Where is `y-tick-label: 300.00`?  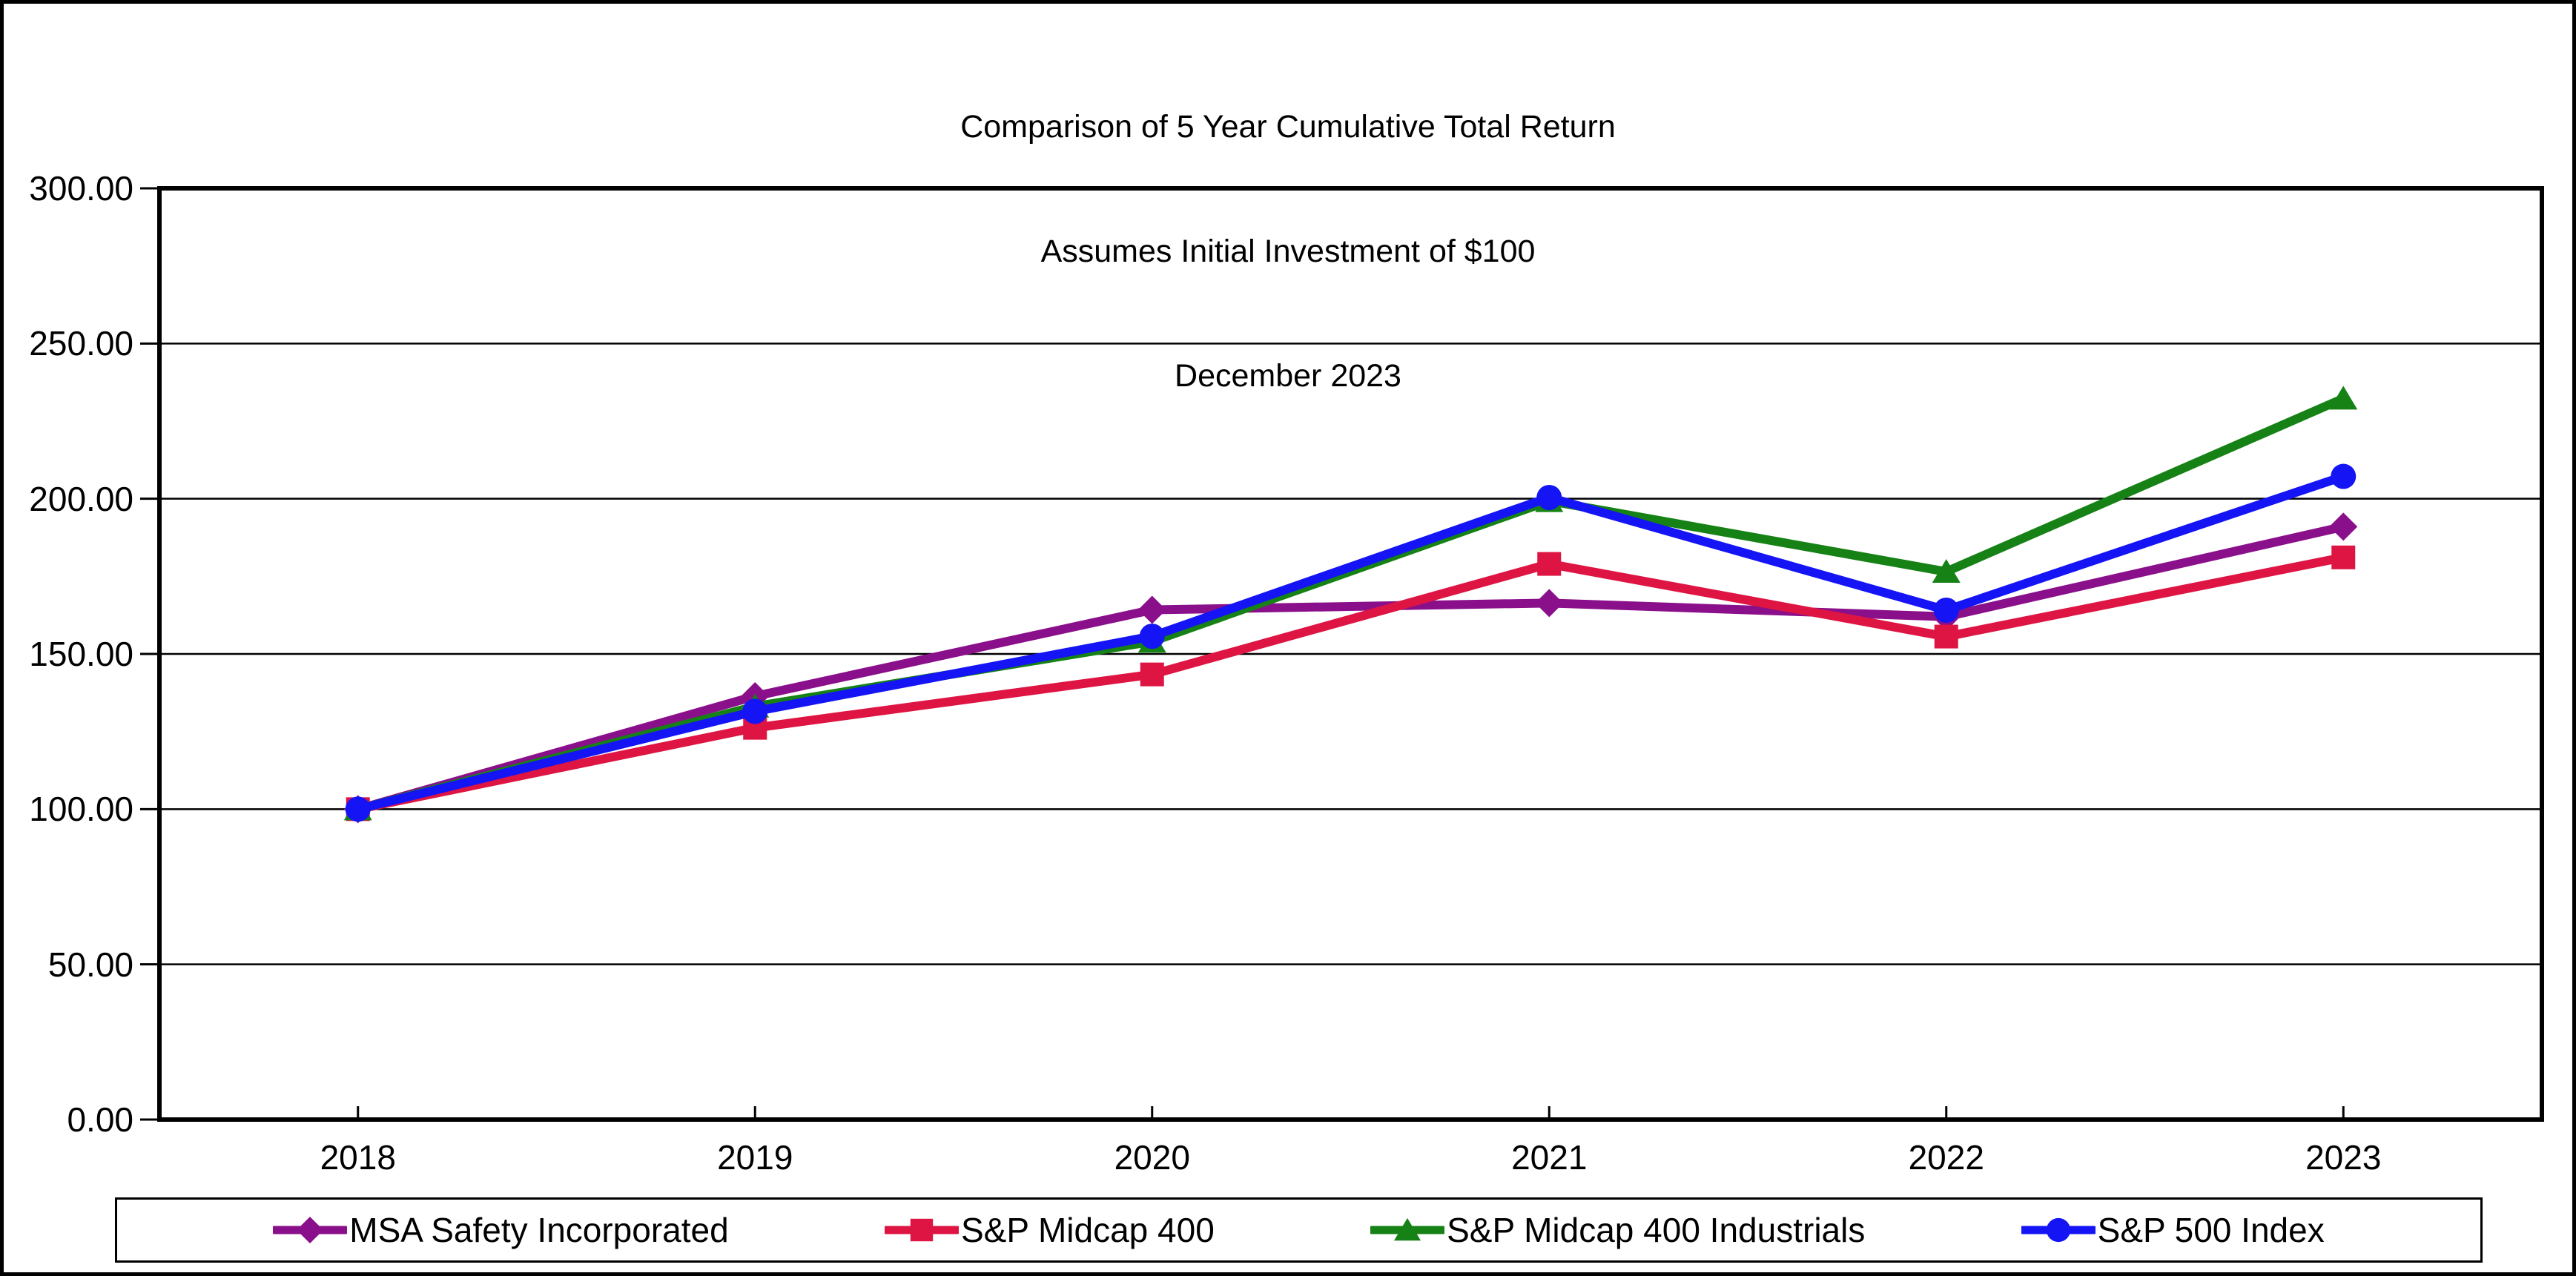 y-tick-label: 300.00 is located at coordinates (81, 188).